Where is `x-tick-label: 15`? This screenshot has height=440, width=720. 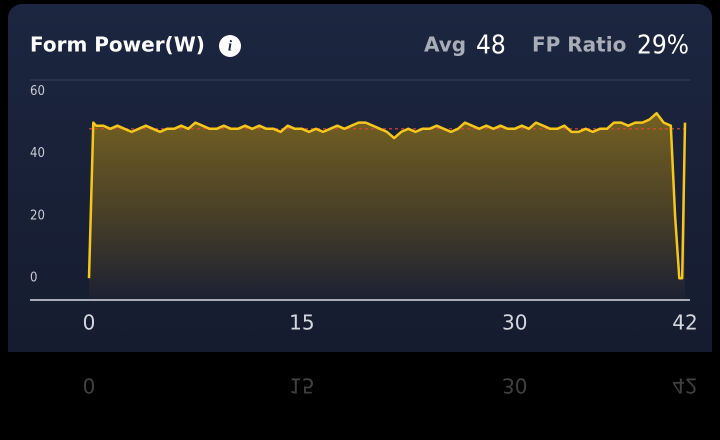
x-tick-label: 15 is located at coordinates (301, 323).